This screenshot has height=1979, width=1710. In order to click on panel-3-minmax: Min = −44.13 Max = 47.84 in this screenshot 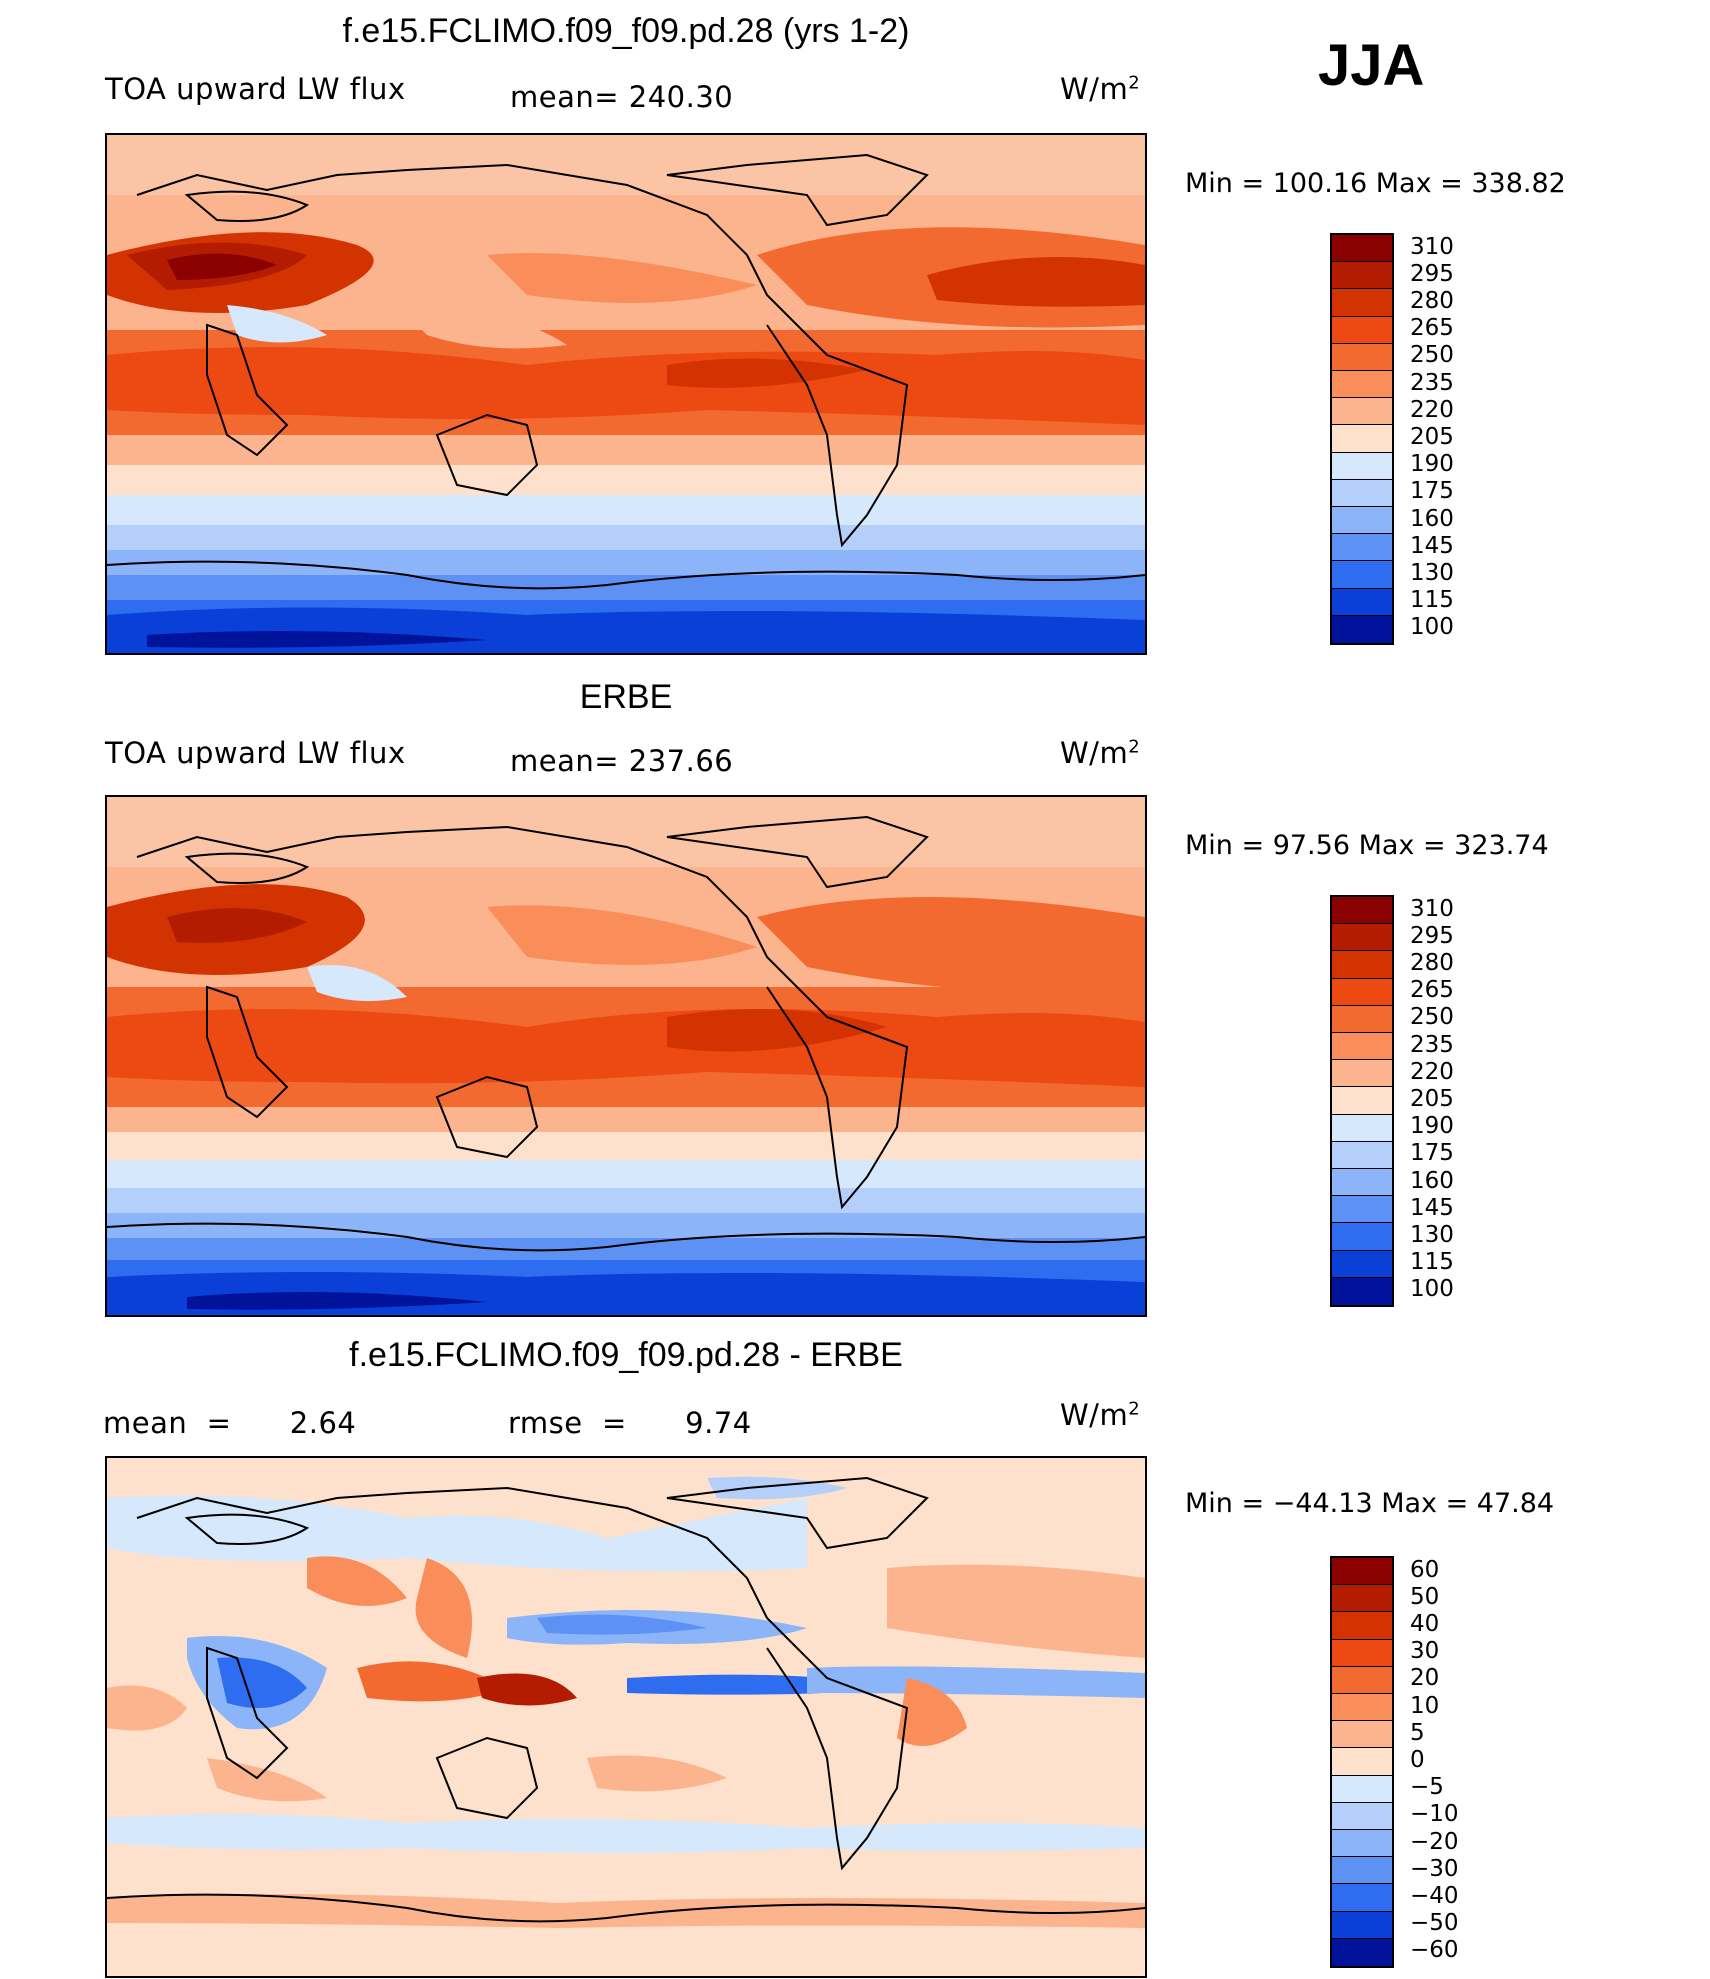, I will do `click(1370, 1503)`.